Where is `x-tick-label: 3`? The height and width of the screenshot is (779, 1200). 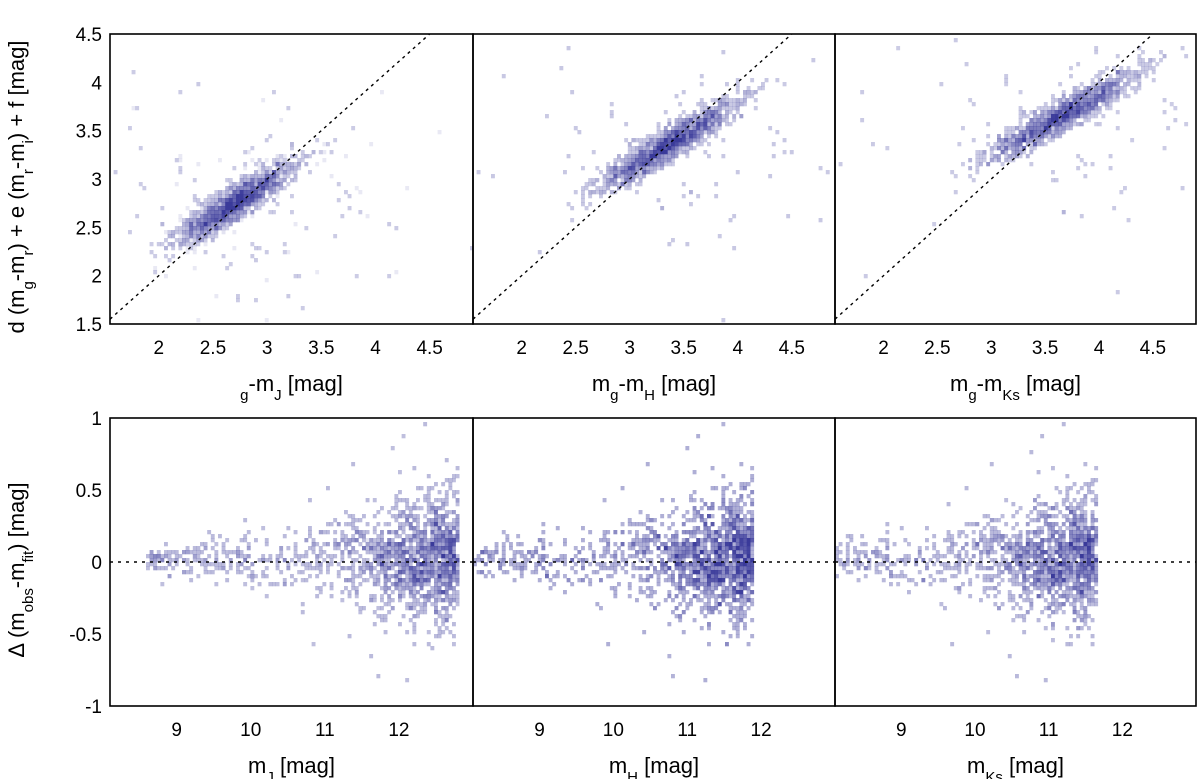 x-tick-label: 3 is located at coordinates (991, 348).